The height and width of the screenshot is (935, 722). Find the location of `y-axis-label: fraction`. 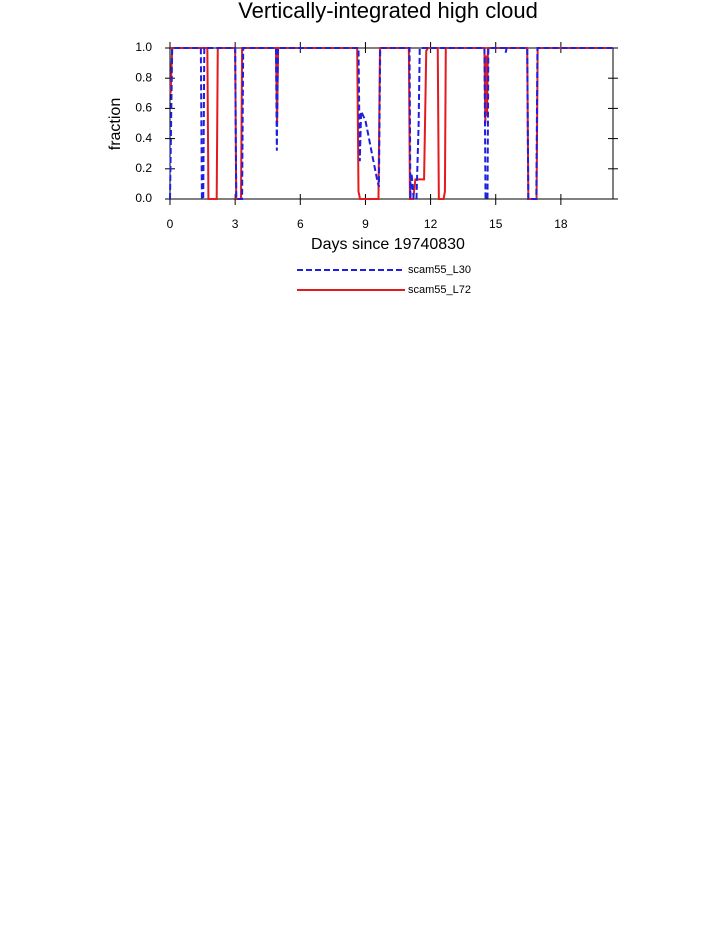

y-axis-label: fraction is located at coordinates (115, 124).